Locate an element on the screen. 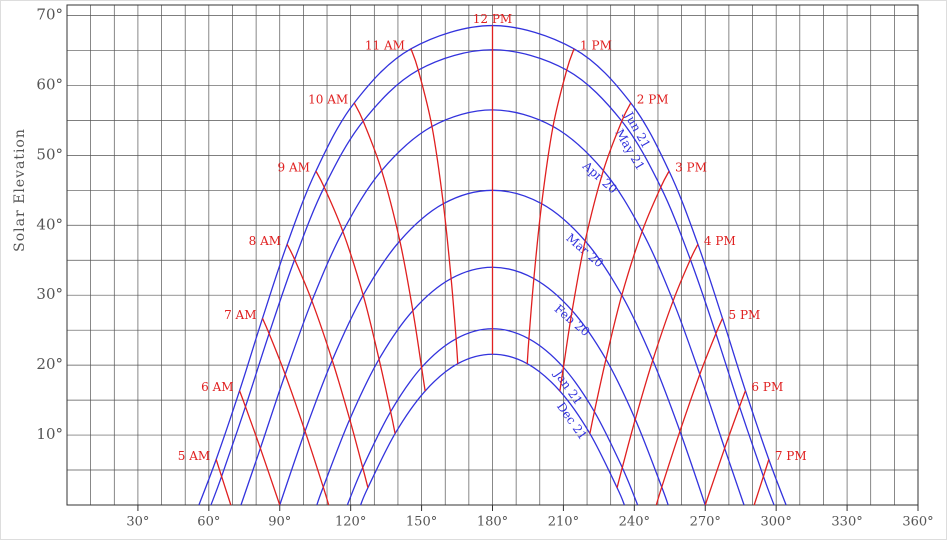  x-tick-label: 330° is located at coordinates (846, 522).